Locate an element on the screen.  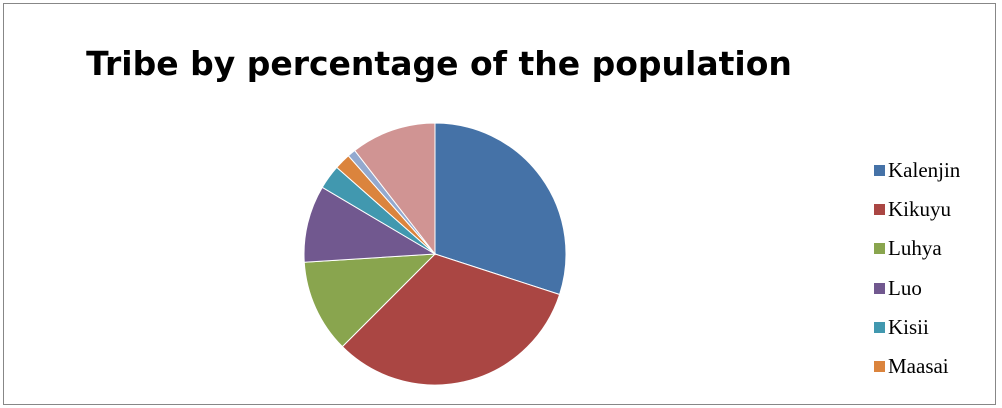
legend-item-kalenjin: Kalenjin is located at coordinates (917, 170).